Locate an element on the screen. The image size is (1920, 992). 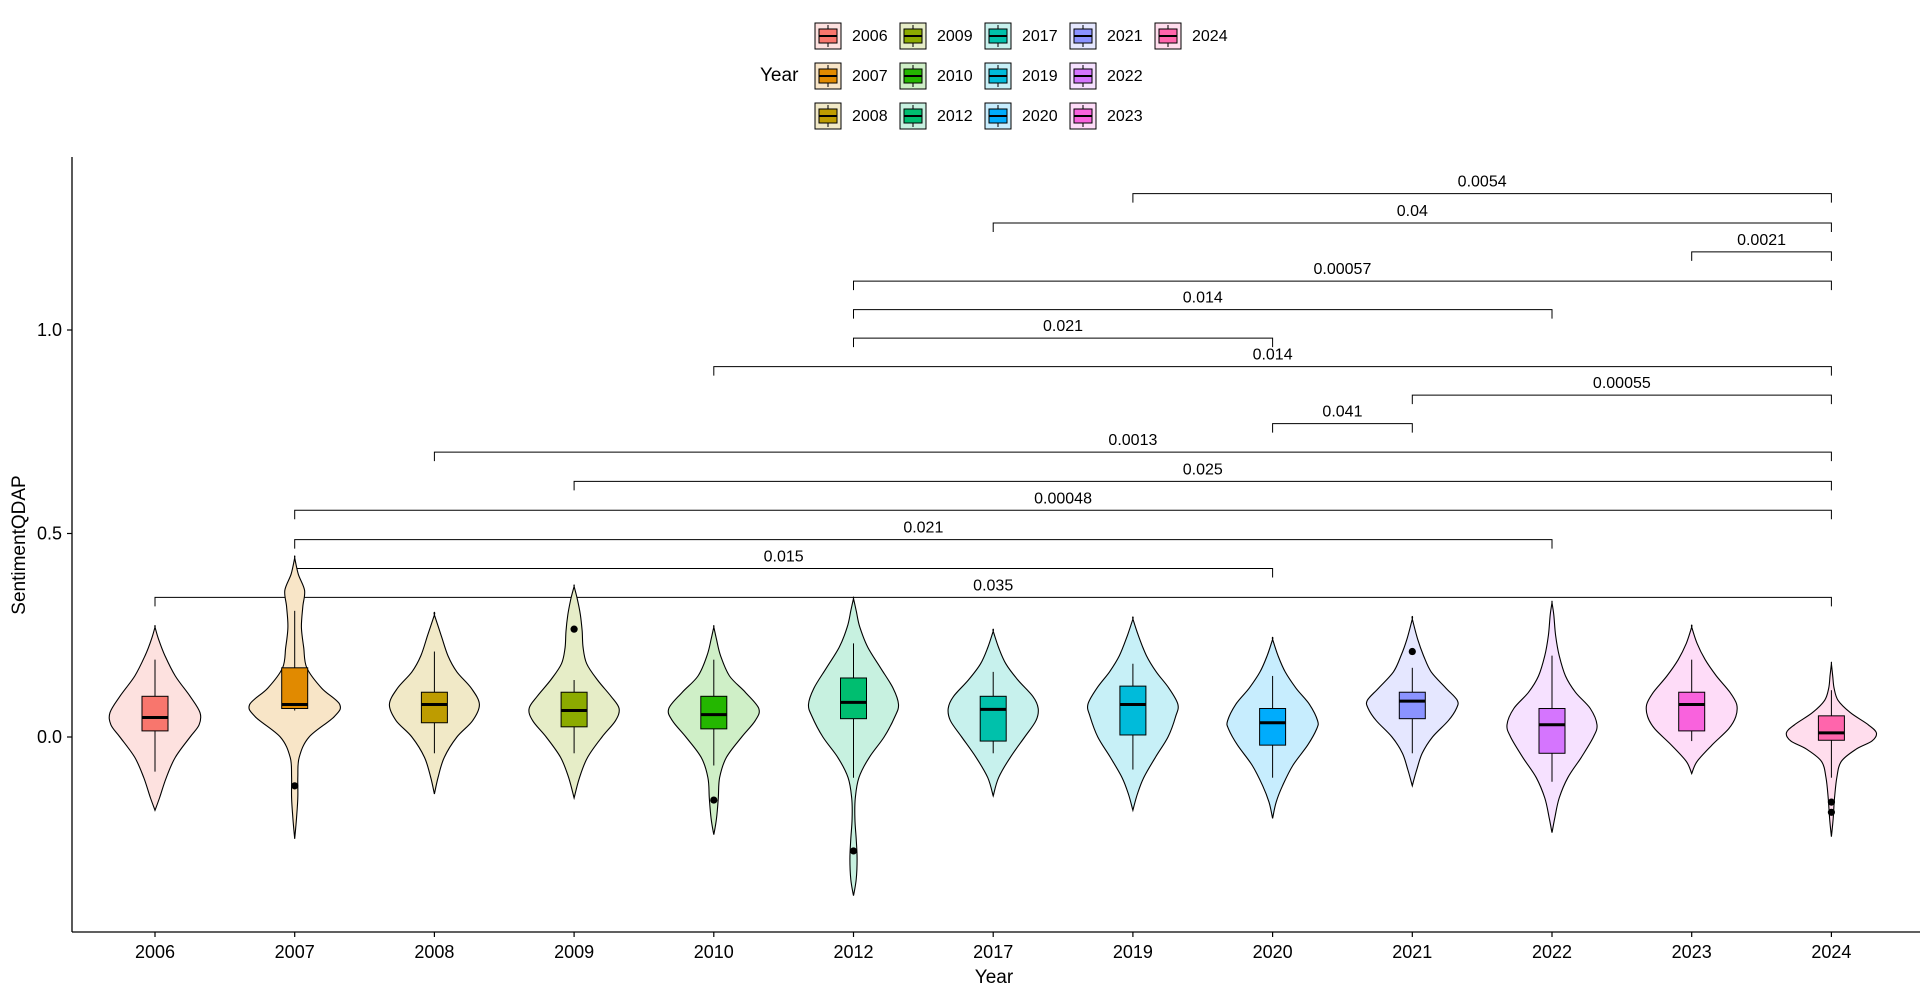
comparison-bracket: 0.025 is located at coordinates (1202, 476).